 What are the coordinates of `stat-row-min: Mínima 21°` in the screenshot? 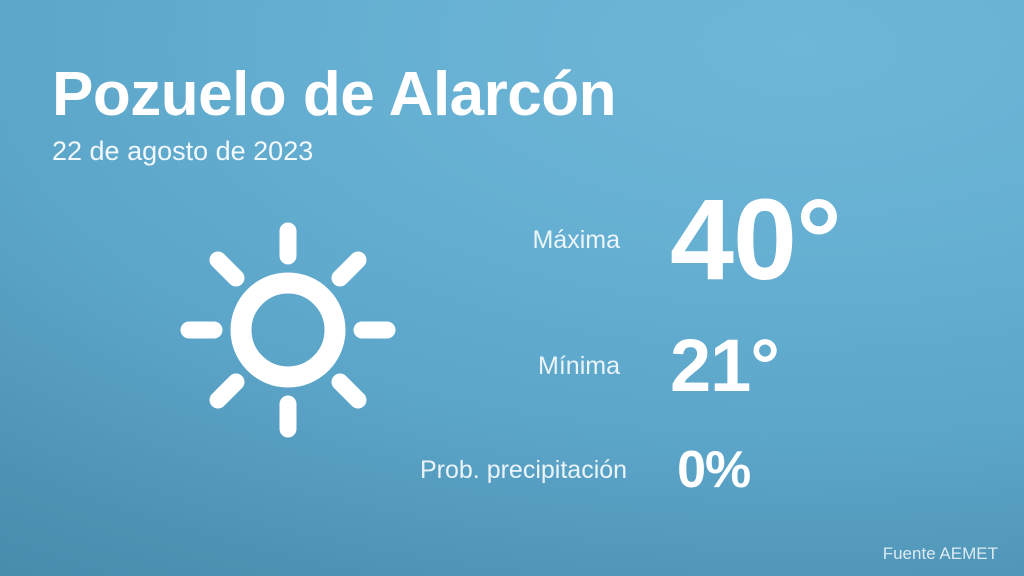 It's located at (700, 366).